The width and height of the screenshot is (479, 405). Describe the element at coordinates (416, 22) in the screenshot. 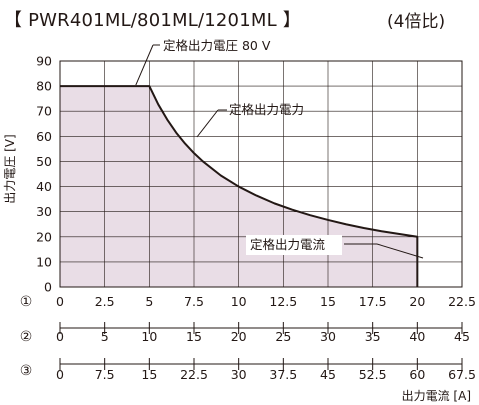

I see `ratio-label: (4倍比)` at that location.